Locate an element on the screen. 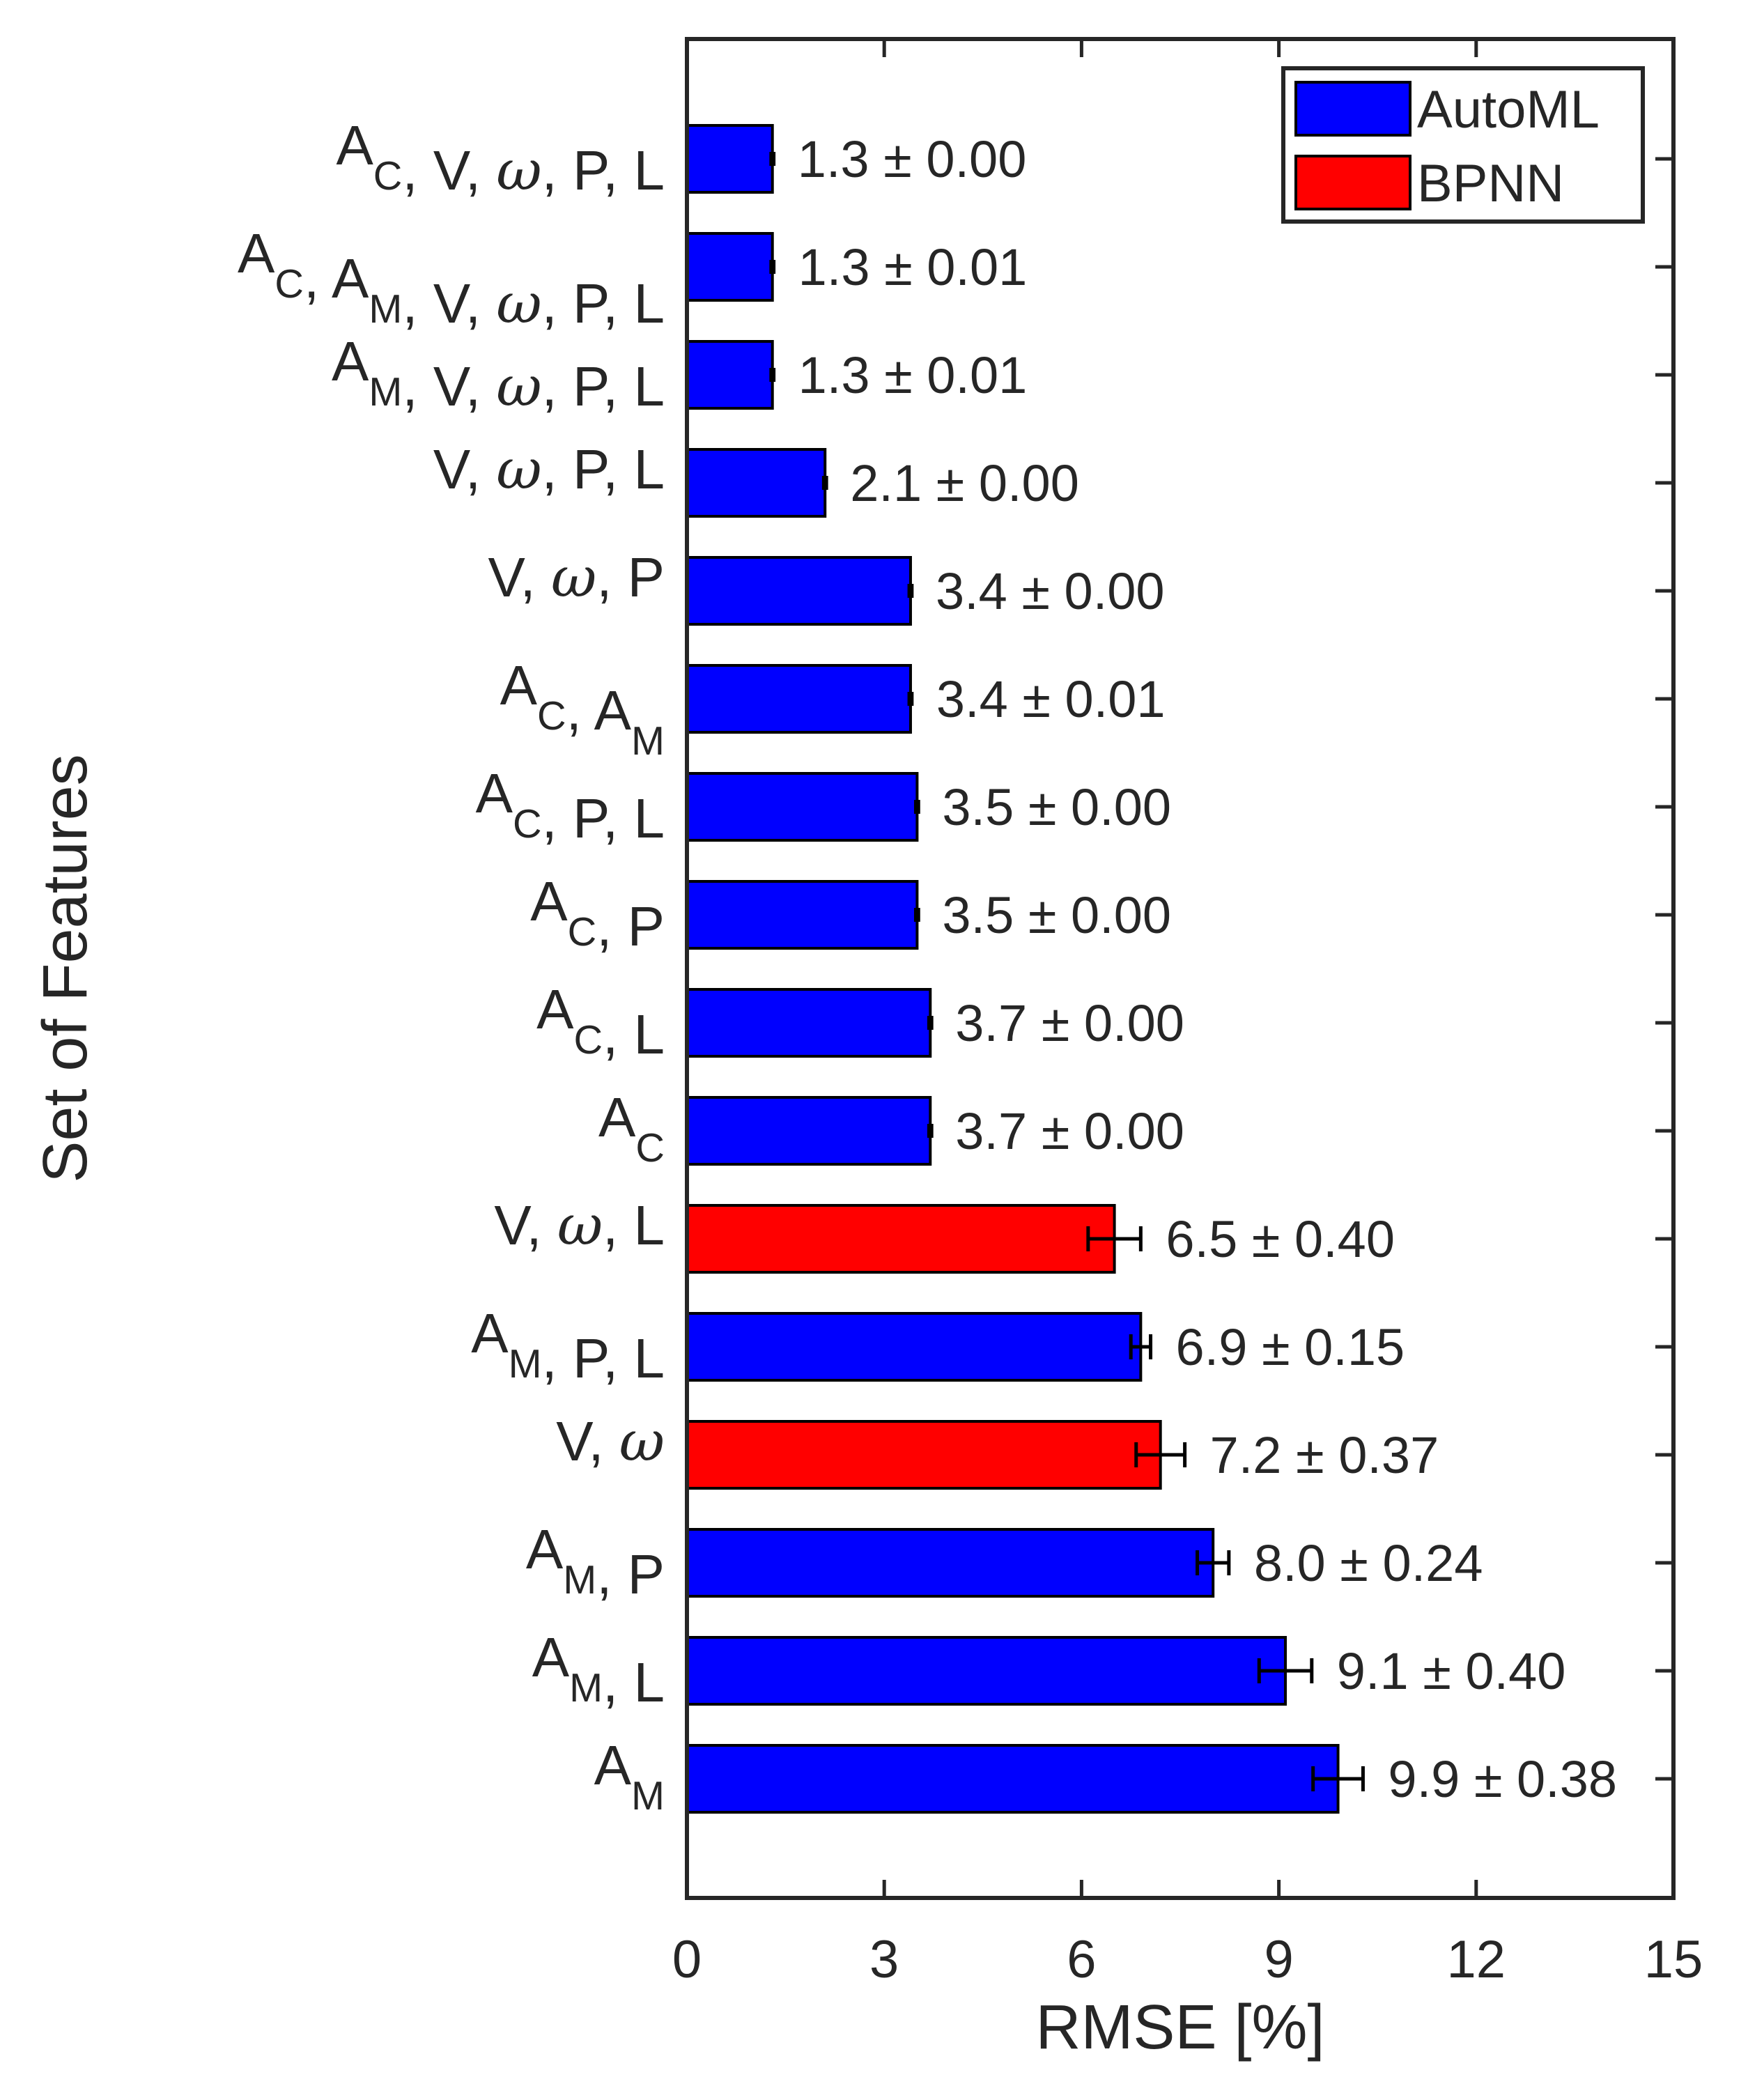 The height and width of the screenshot is (2100, 1748). legend-swatch-bpnn is located at coordinates (1352, 182).